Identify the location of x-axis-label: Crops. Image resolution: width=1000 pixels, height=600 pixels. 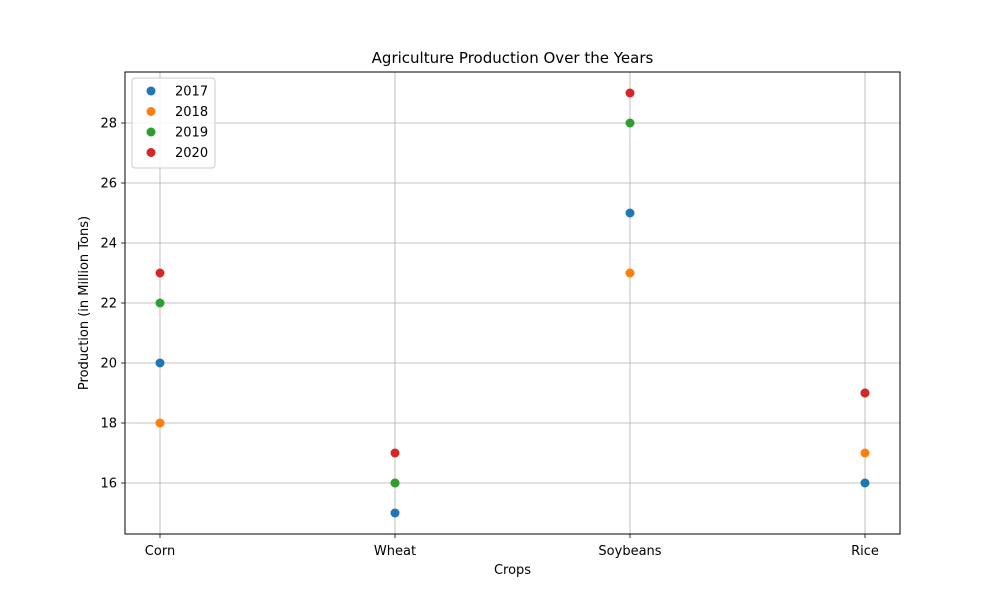
(512, 570).